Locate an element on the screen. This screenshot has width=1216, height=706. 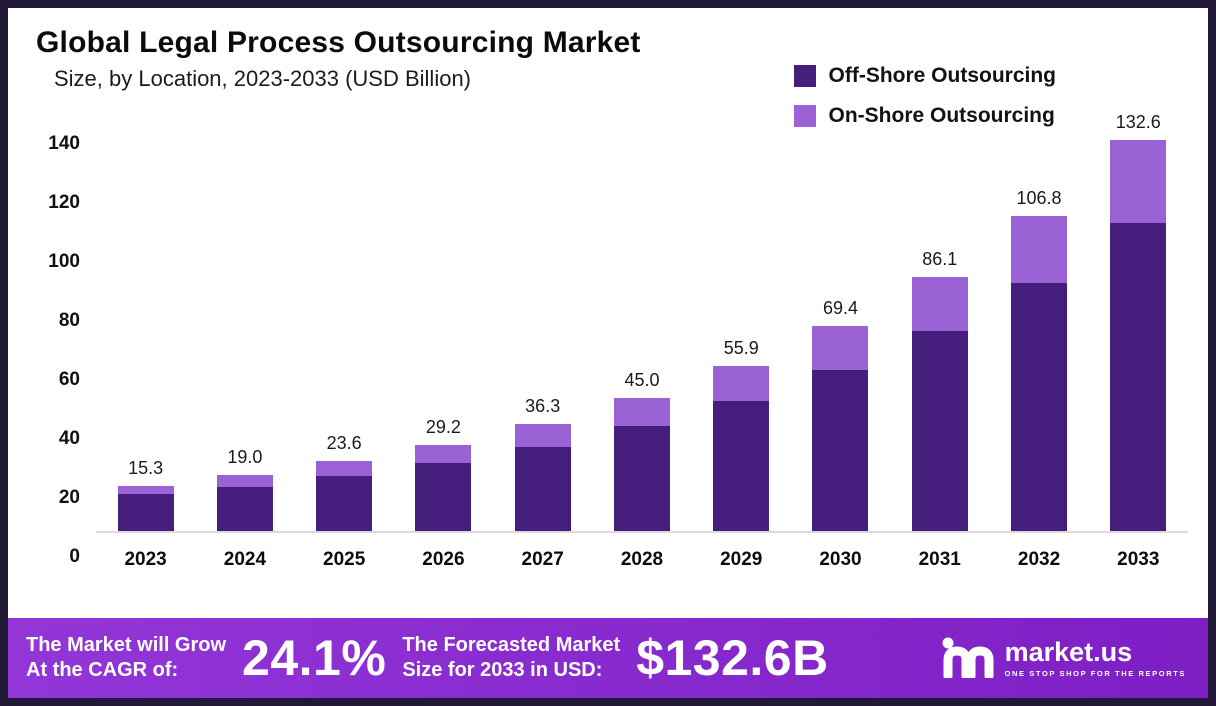
bar-total-label: 69.4 is located at coordinates (840, 308).